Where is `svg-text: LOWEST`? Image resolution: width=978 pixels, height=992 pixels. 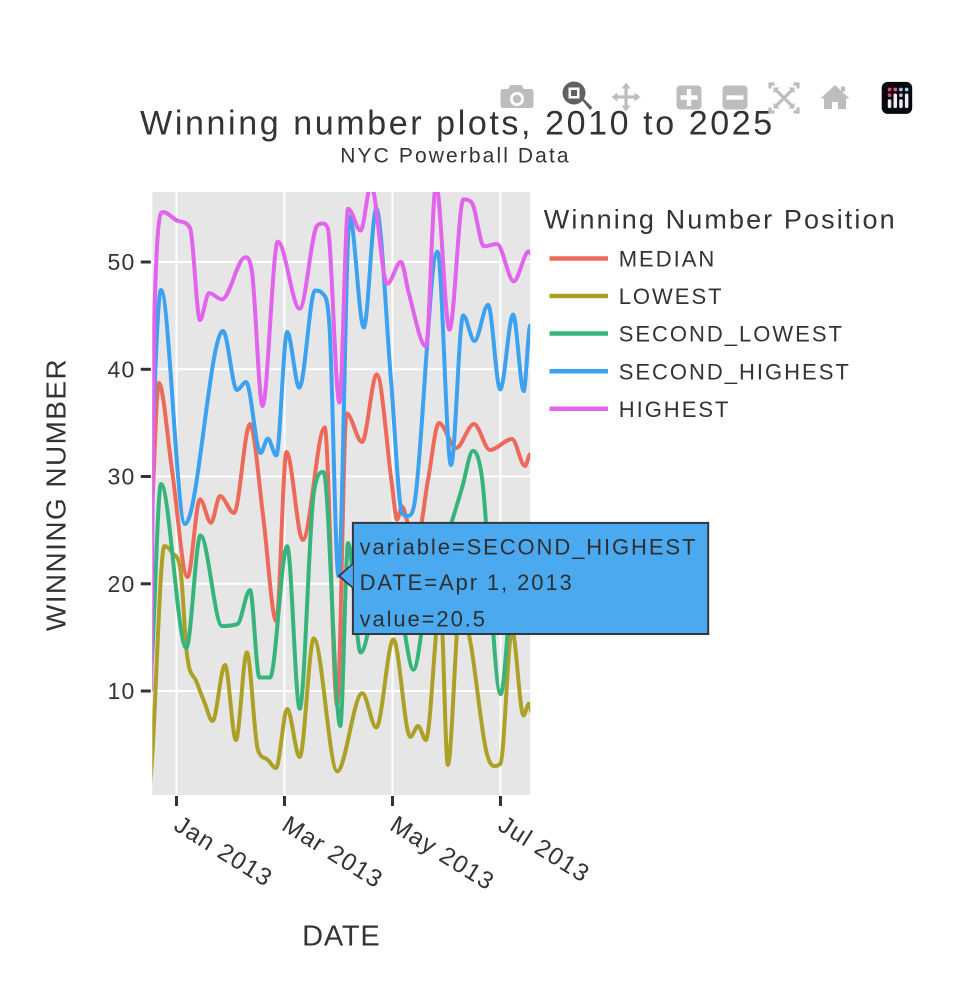
svg-text: LOWEST is located at coordinates (671, 296).